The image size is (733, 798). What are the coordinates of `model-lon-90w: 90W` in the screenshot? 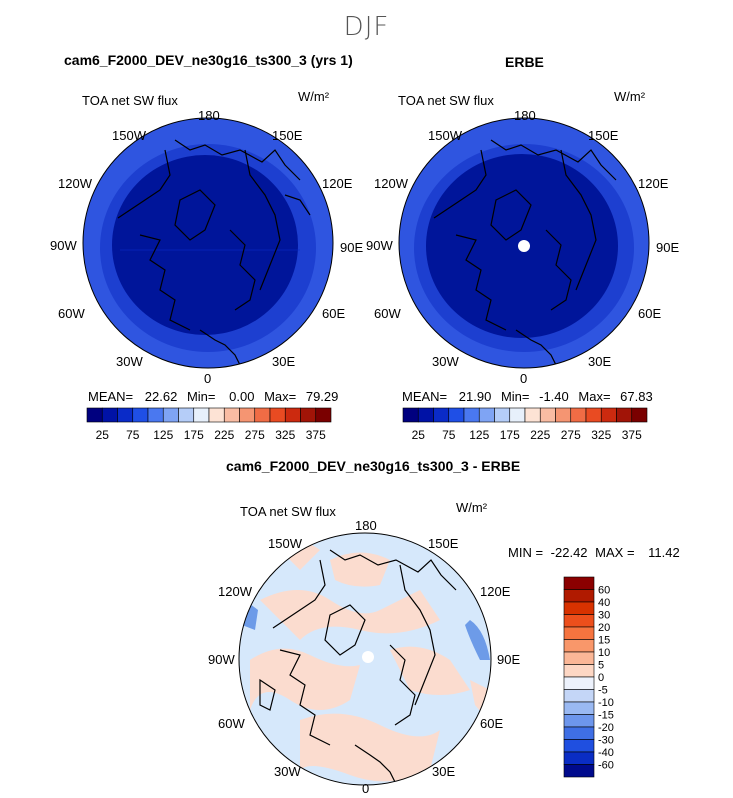 It's located at (63, 245).